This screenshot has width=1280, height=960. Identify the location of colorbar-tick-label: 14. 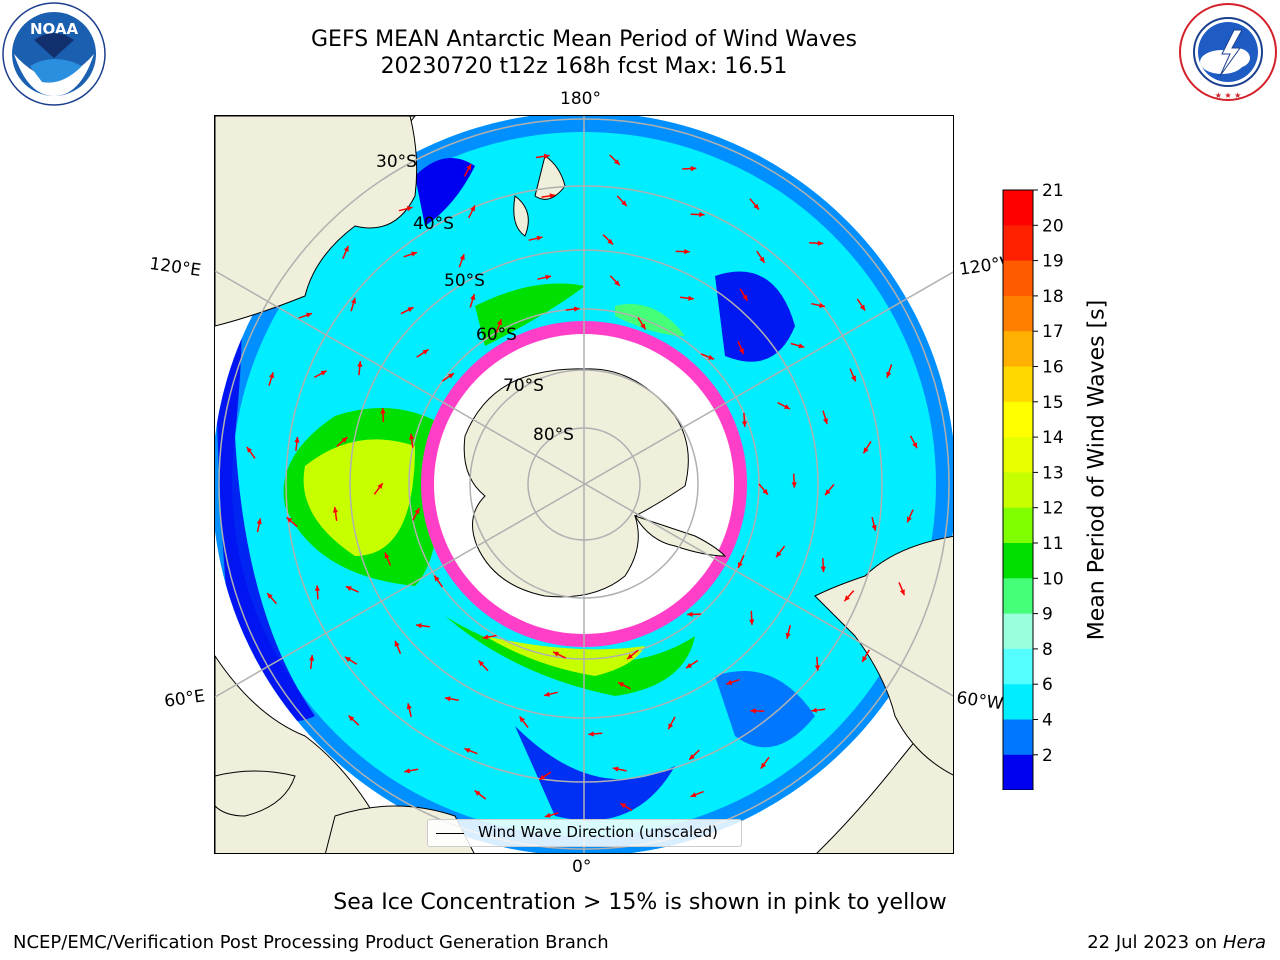
(1053, 438).